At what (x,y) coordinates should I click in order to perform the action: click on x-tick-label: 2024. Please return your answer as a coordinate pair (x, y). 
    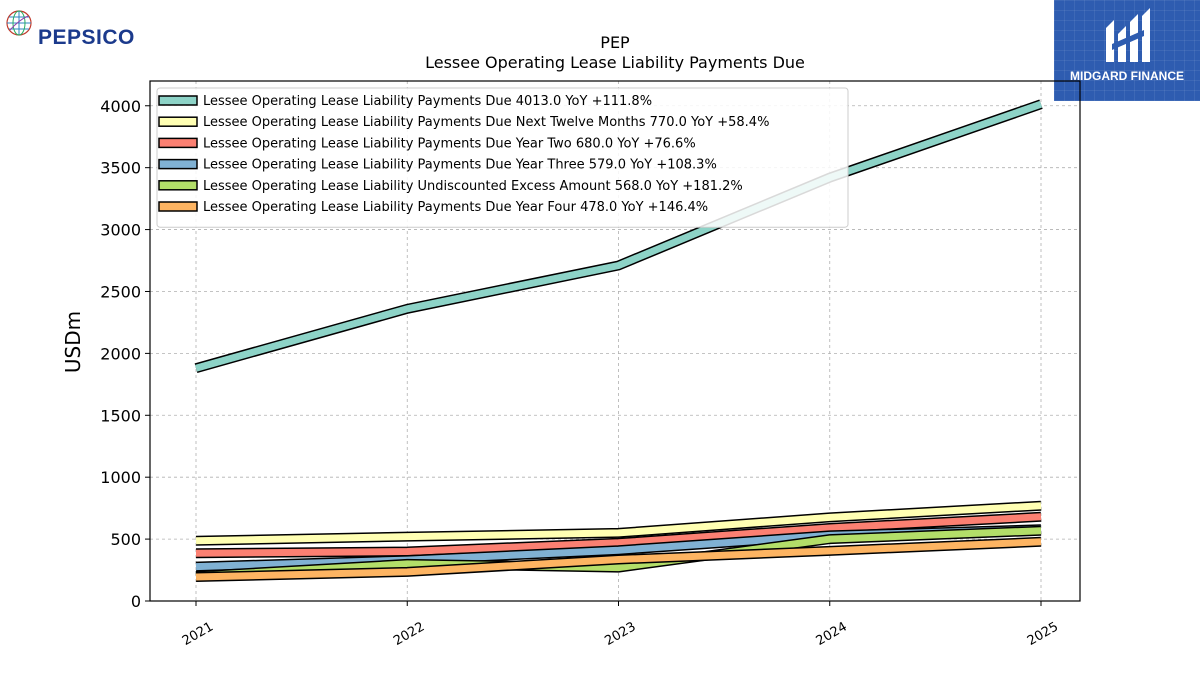
    Looking at the image, I should click on (832, 634).